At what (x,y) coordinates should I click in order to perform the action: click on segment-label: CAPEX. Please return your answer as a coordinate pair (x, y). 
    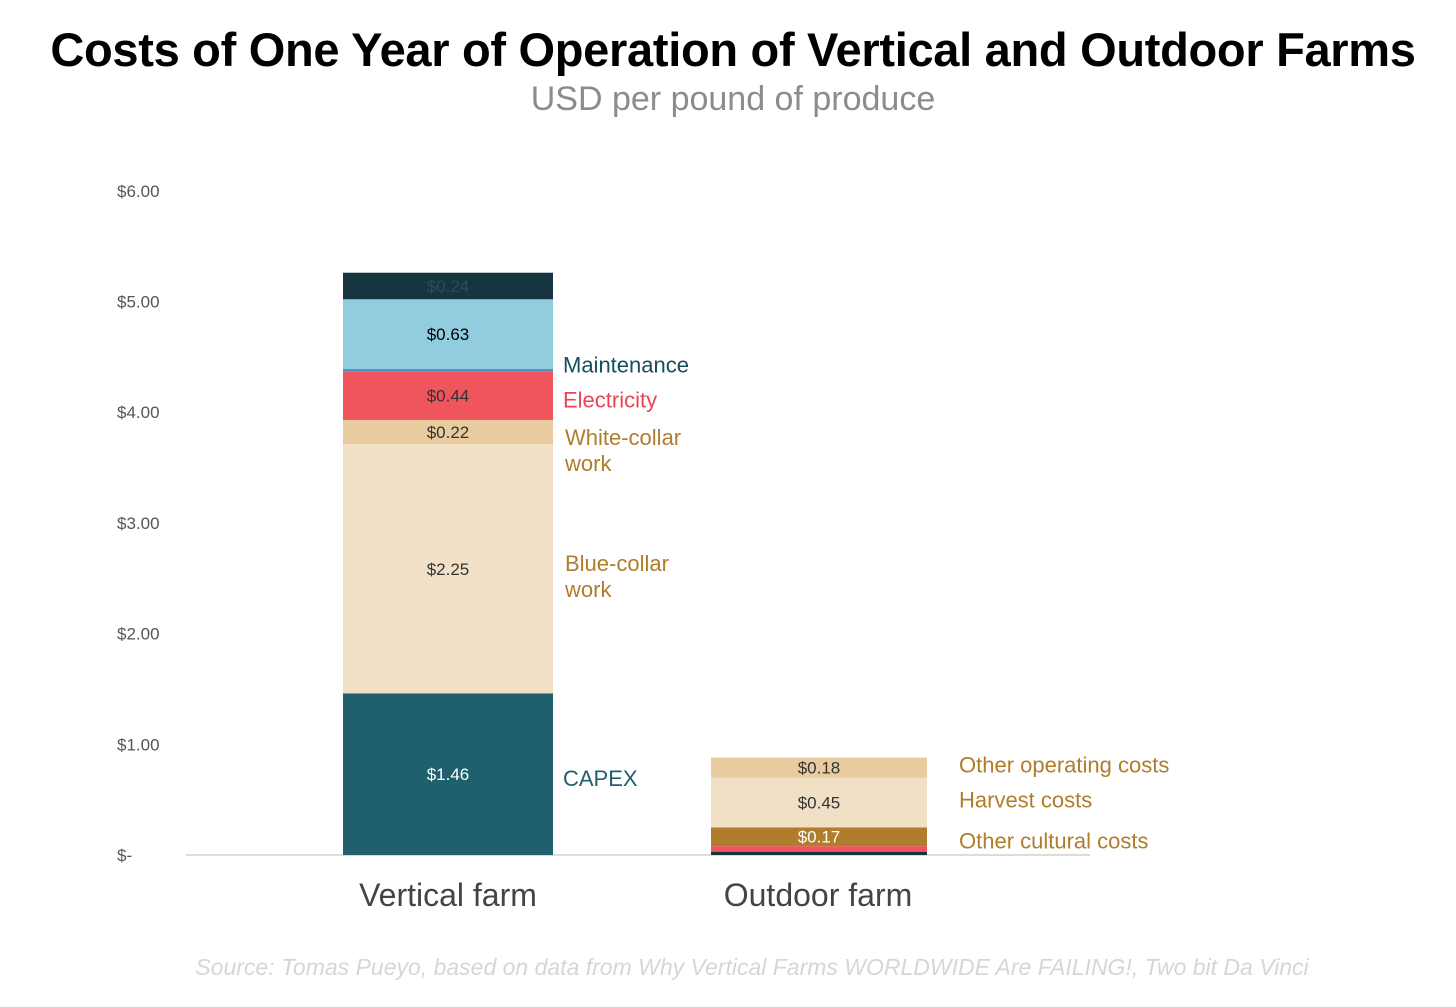
    Looking at the image, I should click on (600, 778).